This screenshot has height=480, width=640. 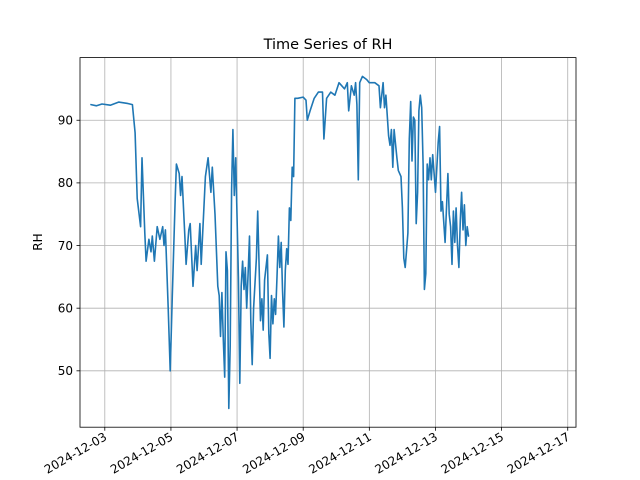 I want to click on x-tick-label: 2024-12-15, so click(x=472, y=453).